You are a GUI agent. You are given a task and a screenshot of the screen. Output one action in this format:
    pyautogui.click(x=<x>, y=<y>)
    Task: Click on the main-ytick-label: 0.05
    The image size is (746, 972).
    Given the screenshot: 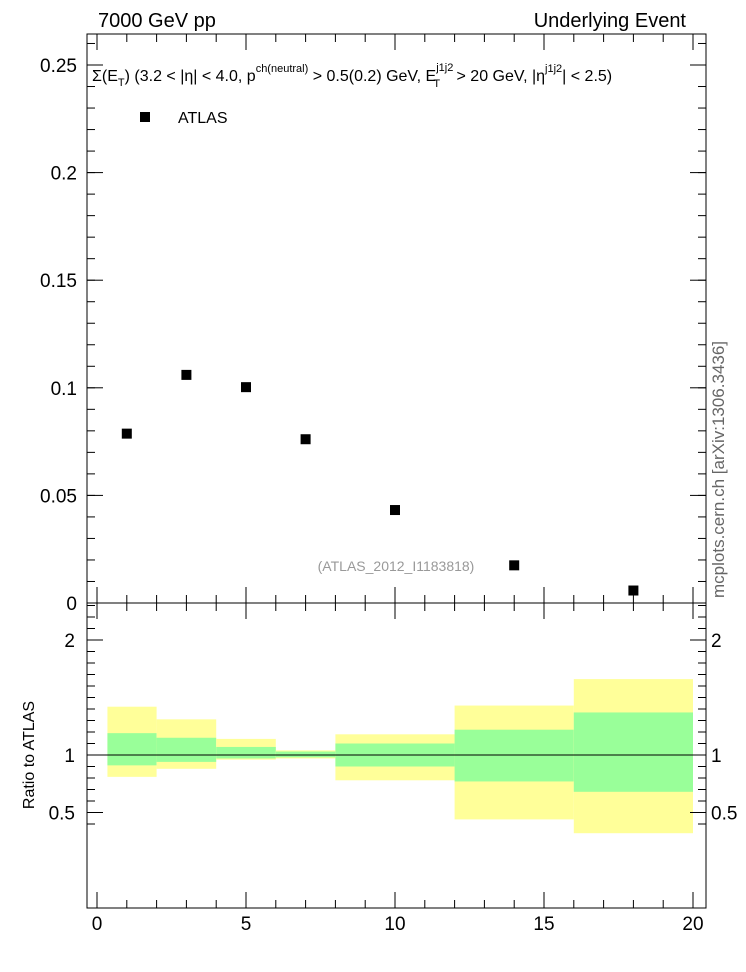 What is the action you would take?
    pyautogui.click(x=58, y=496)
    